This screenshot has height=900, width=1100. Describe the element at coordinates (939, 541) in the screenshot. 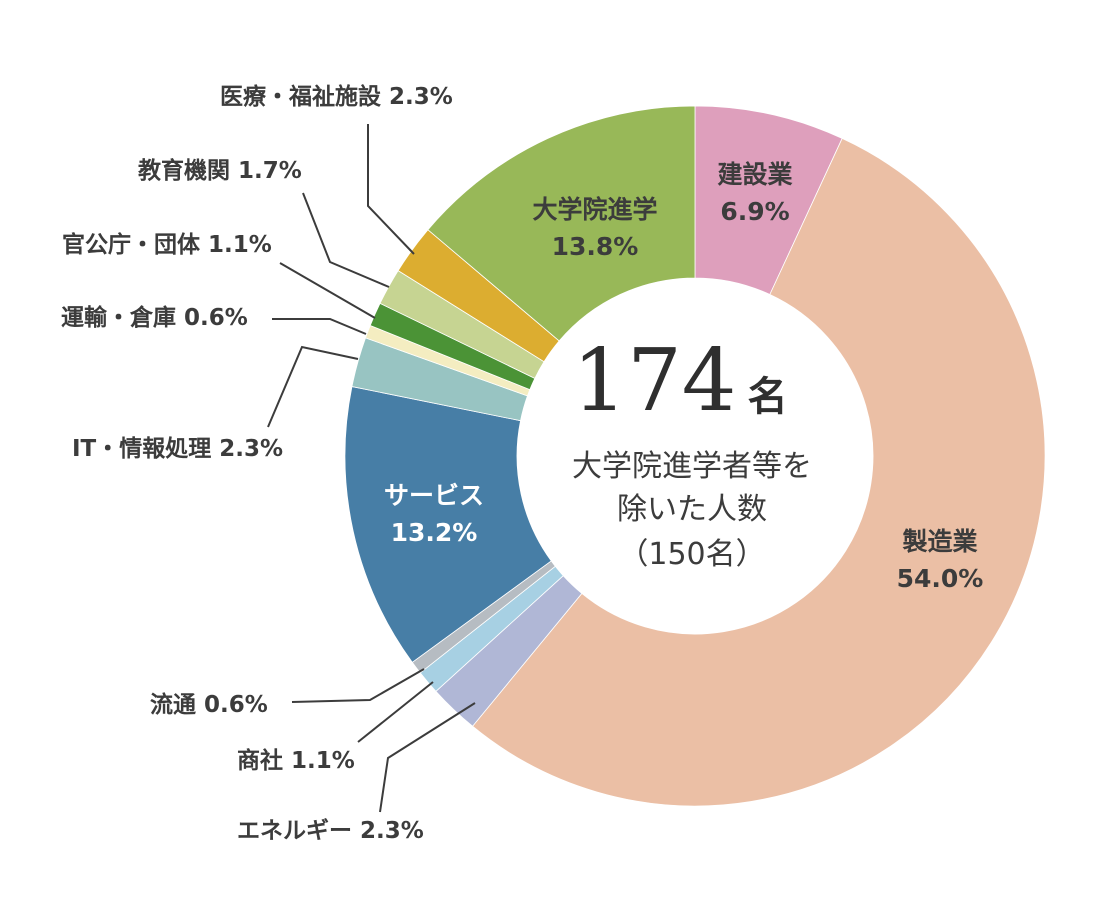

I see `slice-category: 製造業` at that location.